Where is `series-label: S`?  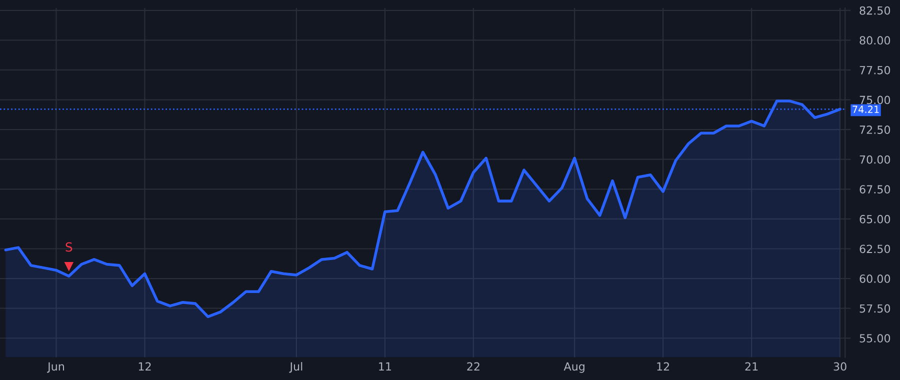
series-label: S is located at coordinates (69, 247).